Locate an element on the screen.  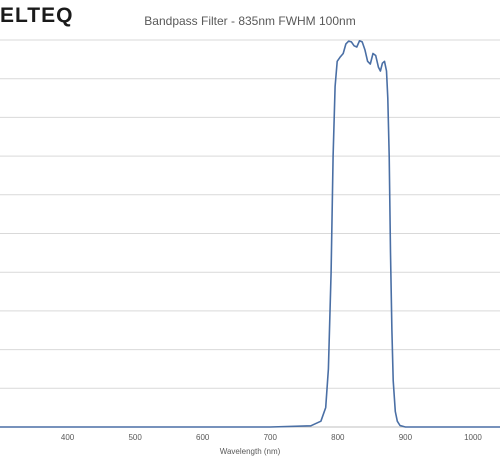
x-tick-label-700: 700 is located at coordinates (271, 437).